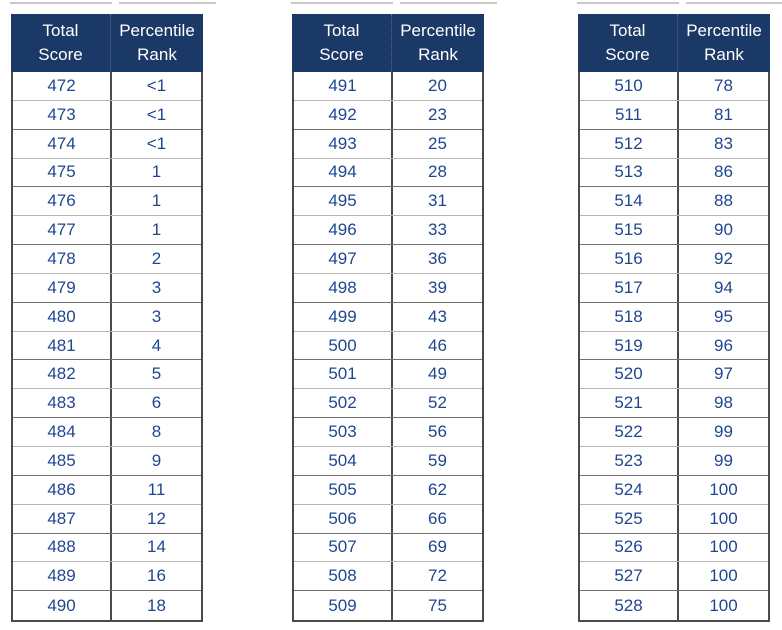 Image resolution: width=782 pixels, height=630 pixels. What do you see at coordinates (343, 576) in the screenshot?
I see `score-cell: 508` at bounding box center [343, 576].